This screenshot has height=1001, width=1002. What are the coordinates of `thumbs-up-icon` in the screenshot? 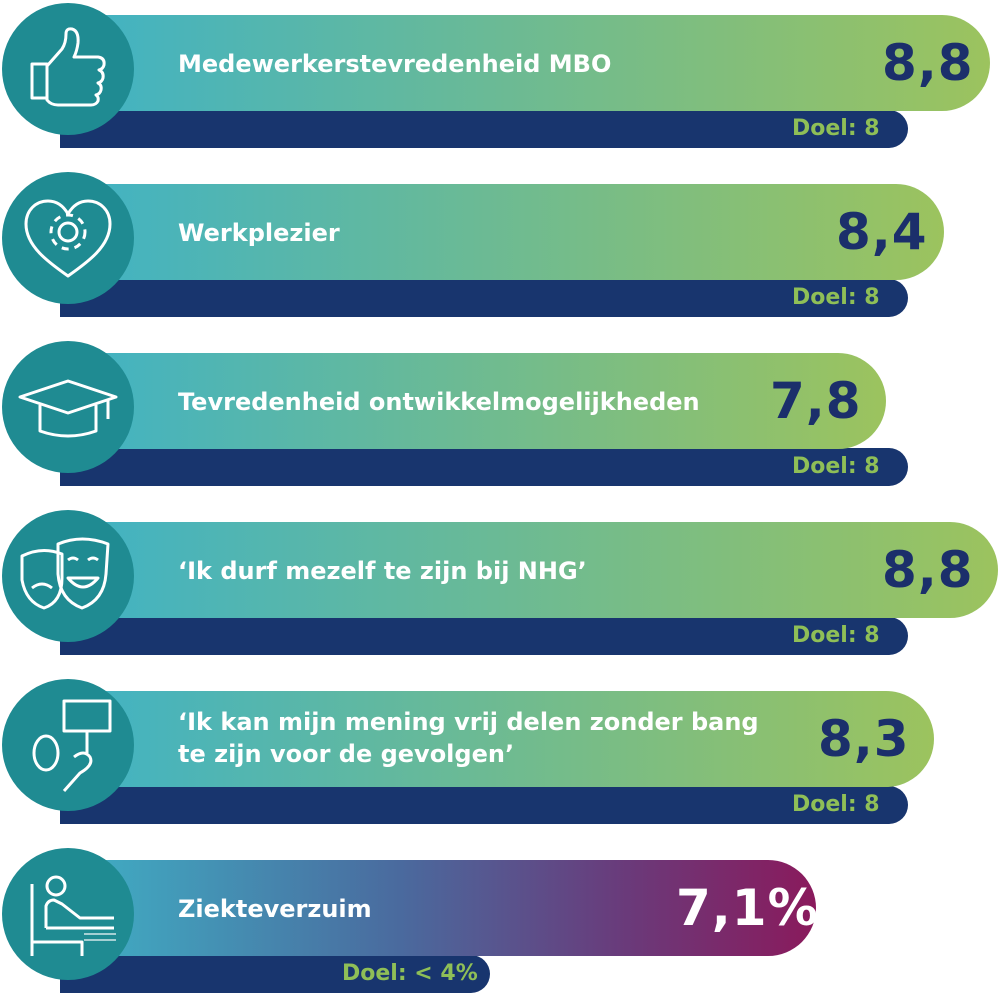 It's located at (68, 67).